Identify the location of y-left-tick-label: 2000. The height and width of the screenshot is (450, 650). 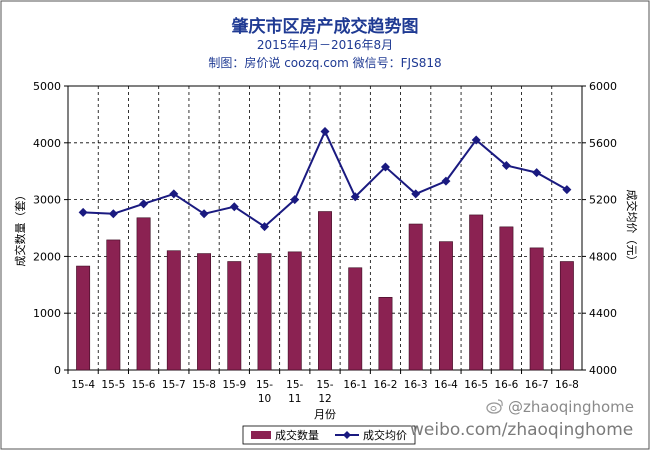
(47, 256).